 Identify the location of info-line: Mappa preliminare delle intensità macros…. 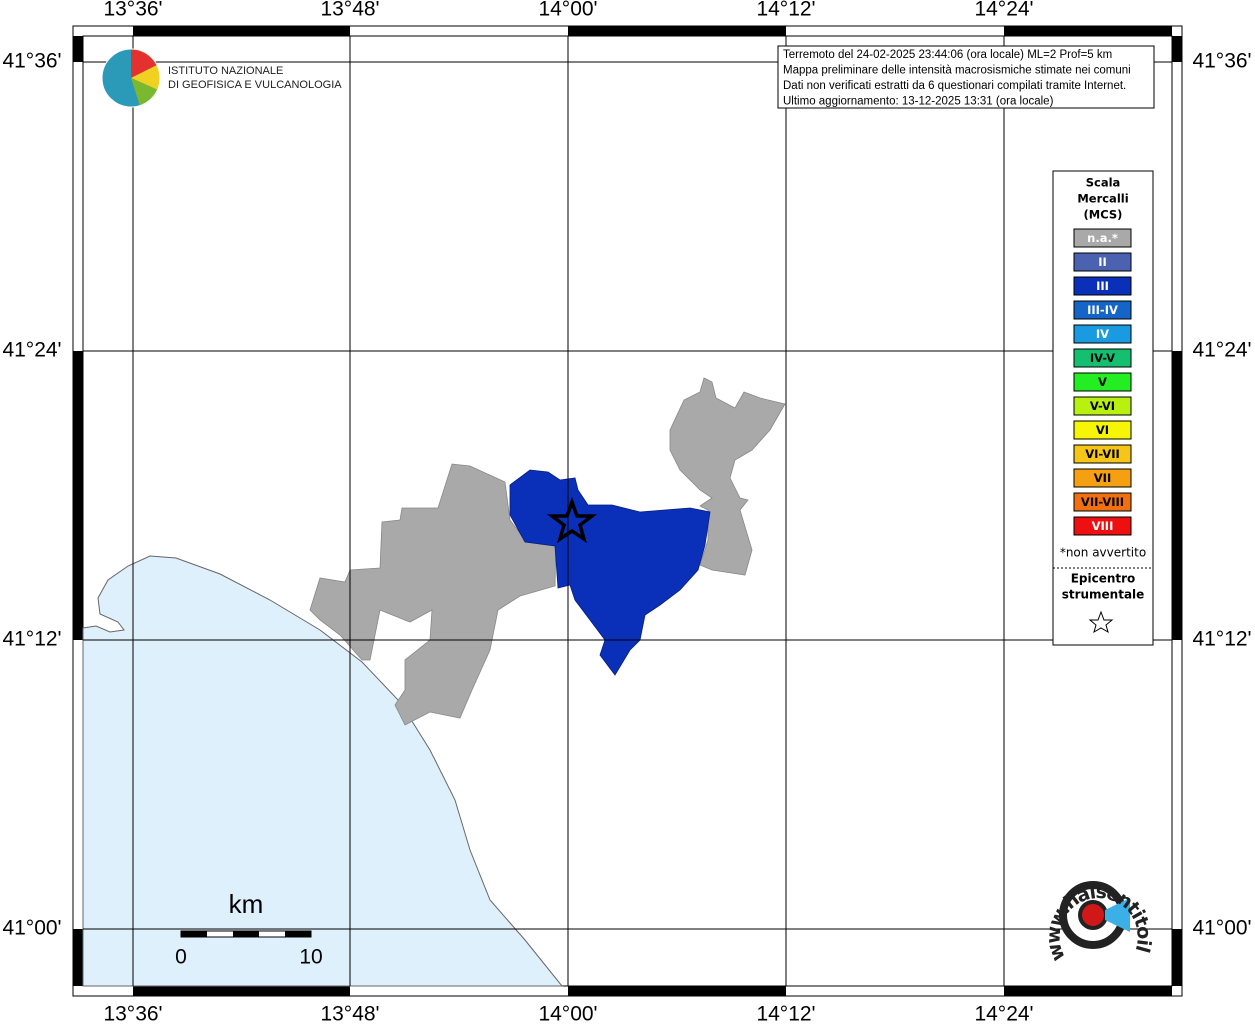
(957, 71).